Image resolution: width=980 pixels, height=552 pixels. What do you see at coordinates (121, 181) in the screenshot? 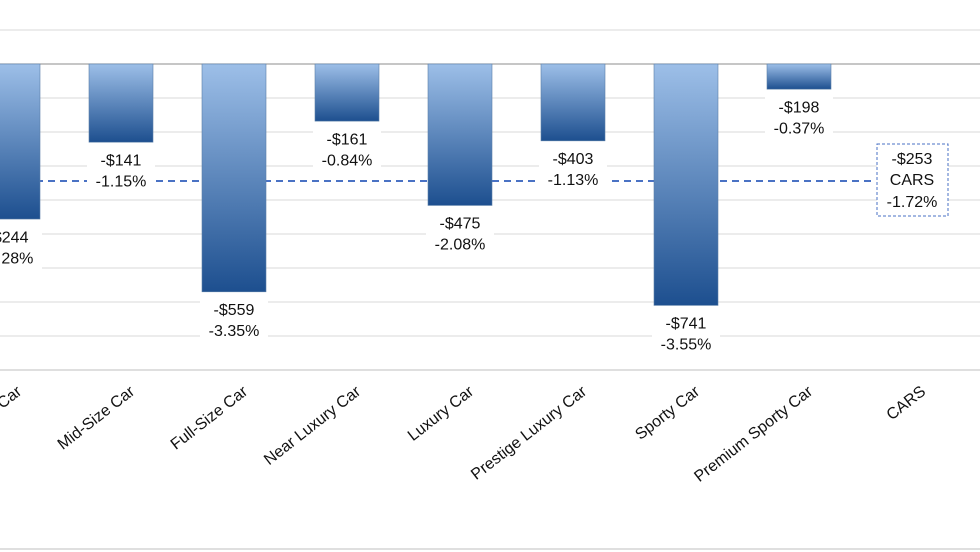
I see `value-label: -1.15%` at bounding box center [121, 181].